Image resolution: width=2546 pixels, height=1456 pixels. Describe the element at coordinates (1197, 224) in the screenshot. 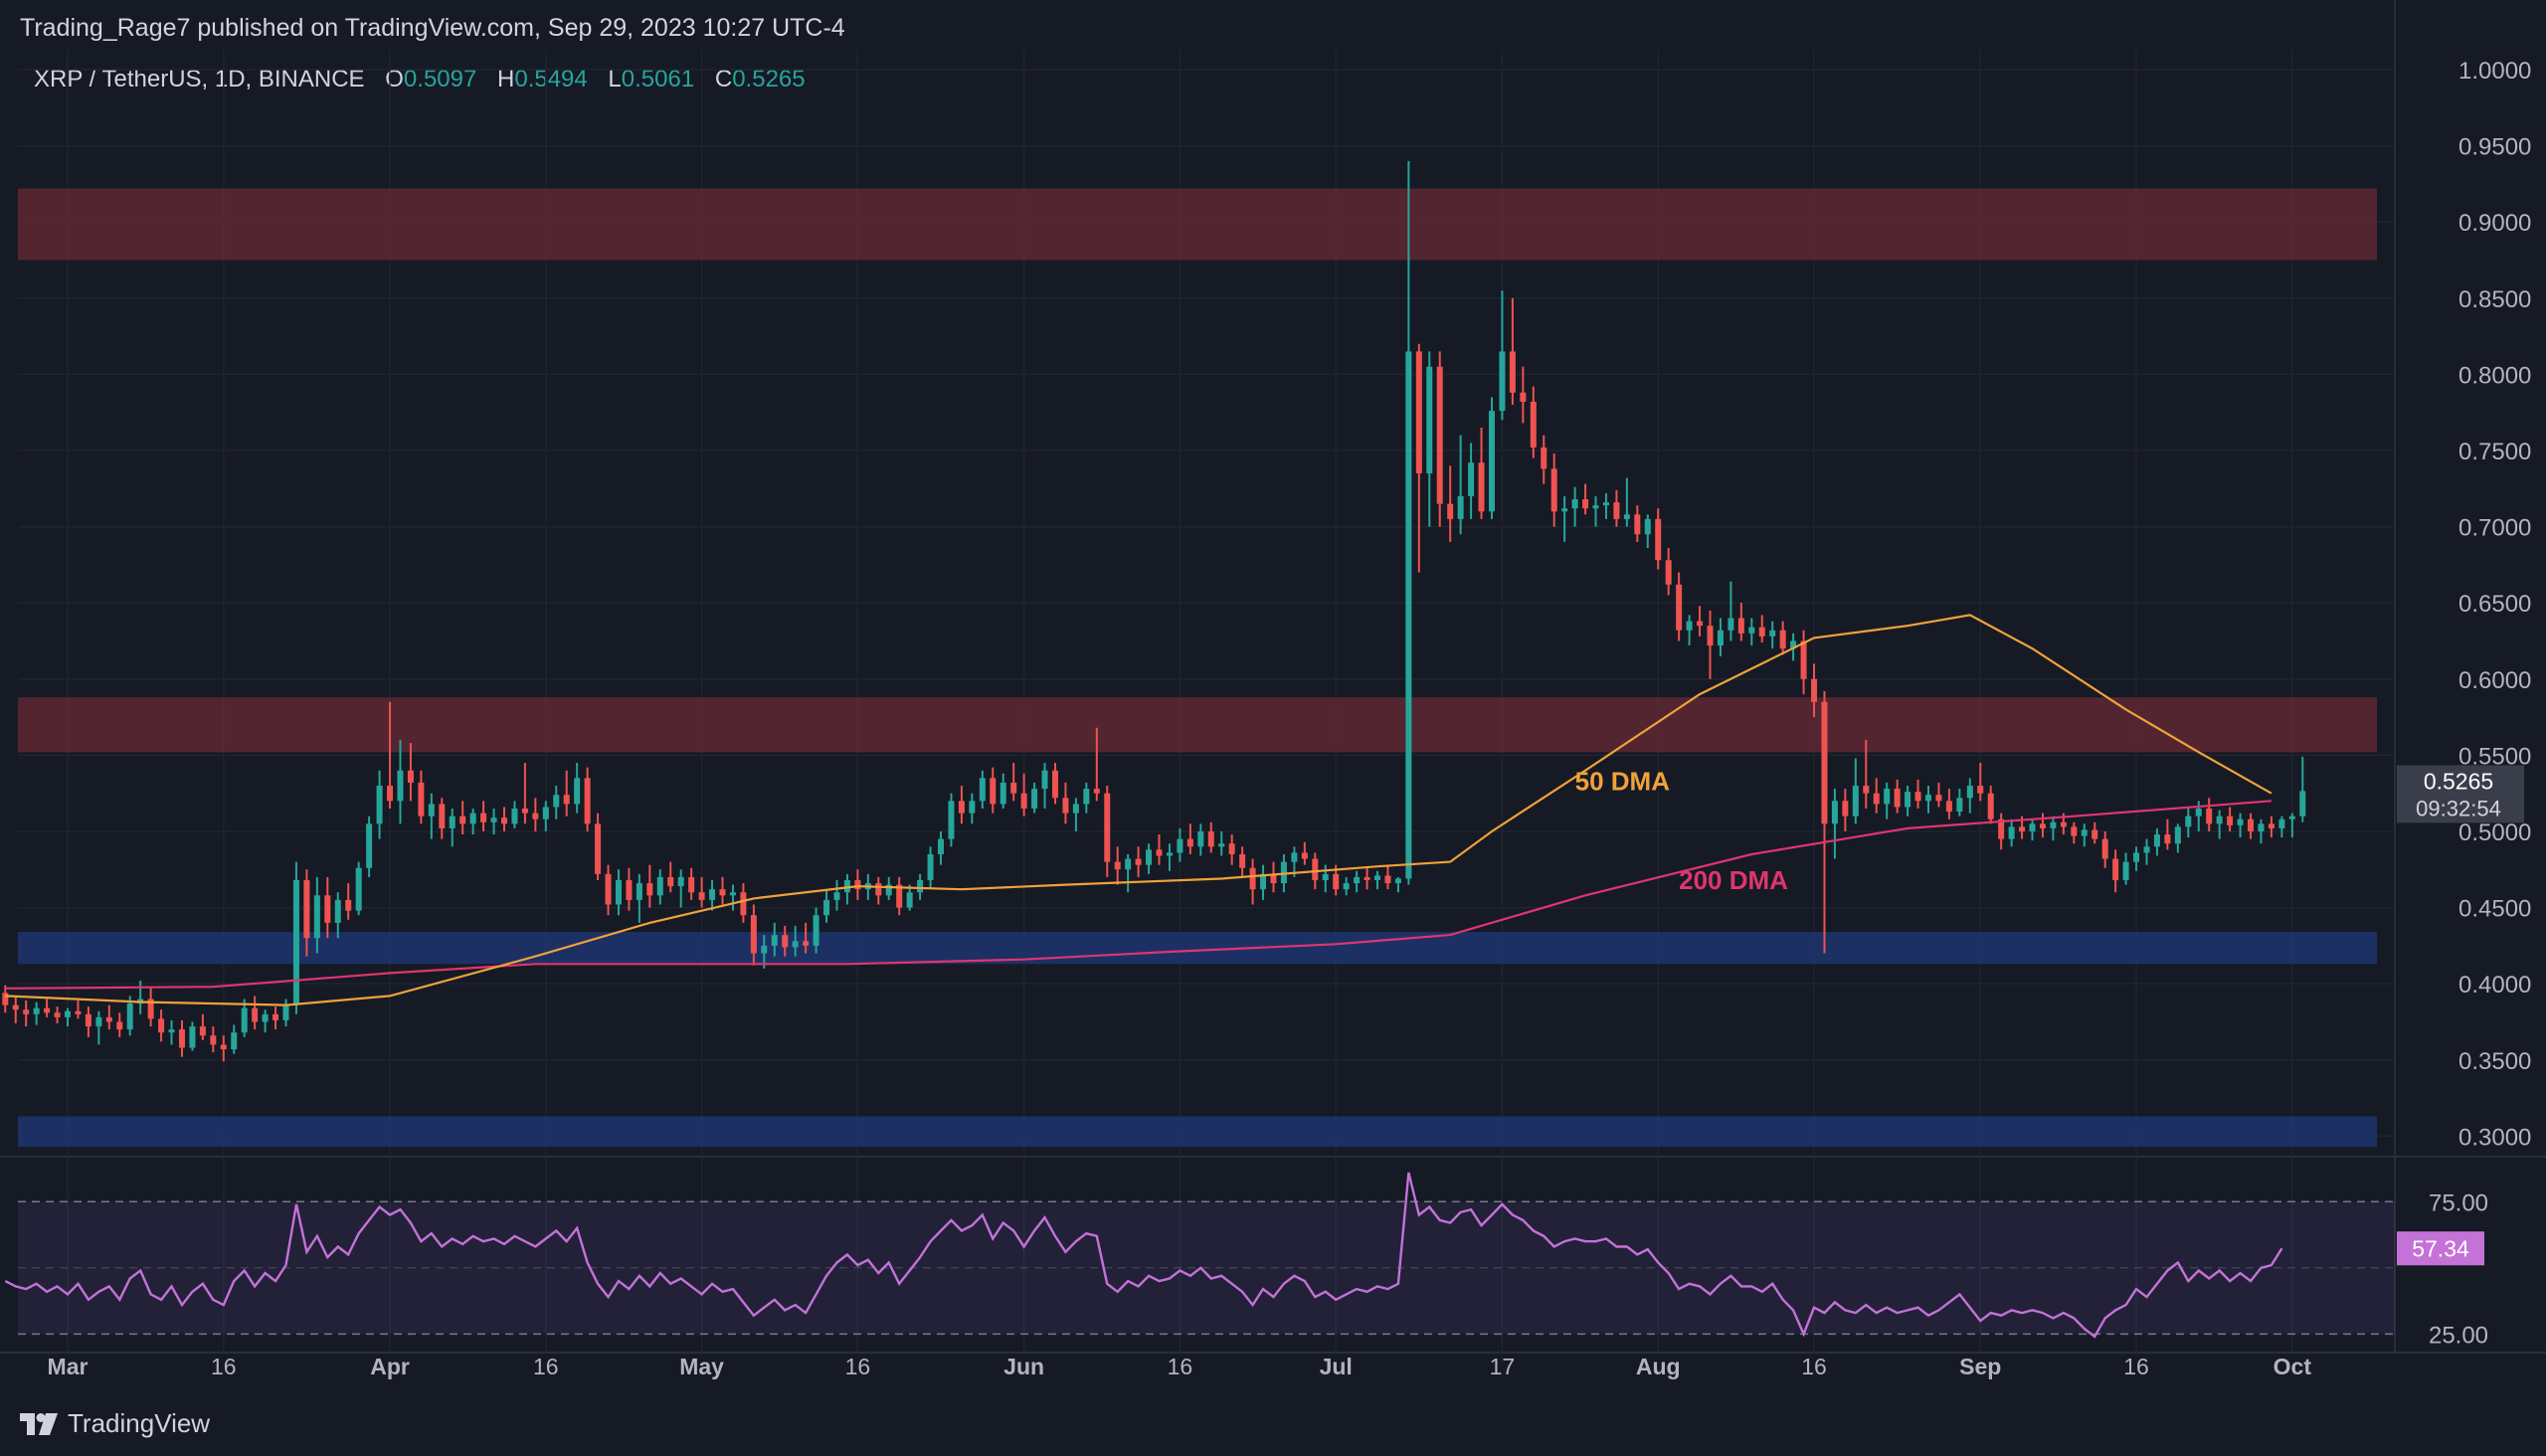

I see `resistance-zone-upper` at that location.